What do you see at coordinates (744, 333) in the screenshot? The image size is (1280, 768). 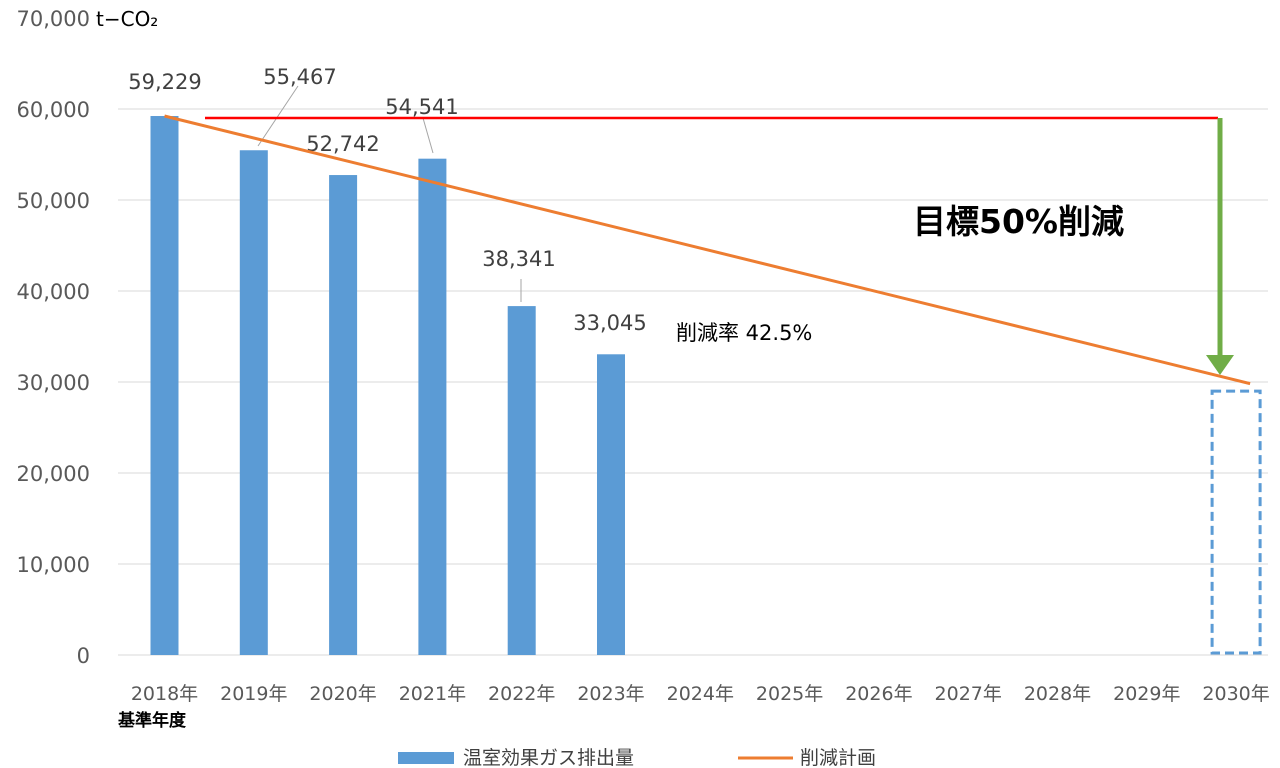 I see `reduction-rate-annotation: 削減率 42.5%` at bounding box center [744, 333].